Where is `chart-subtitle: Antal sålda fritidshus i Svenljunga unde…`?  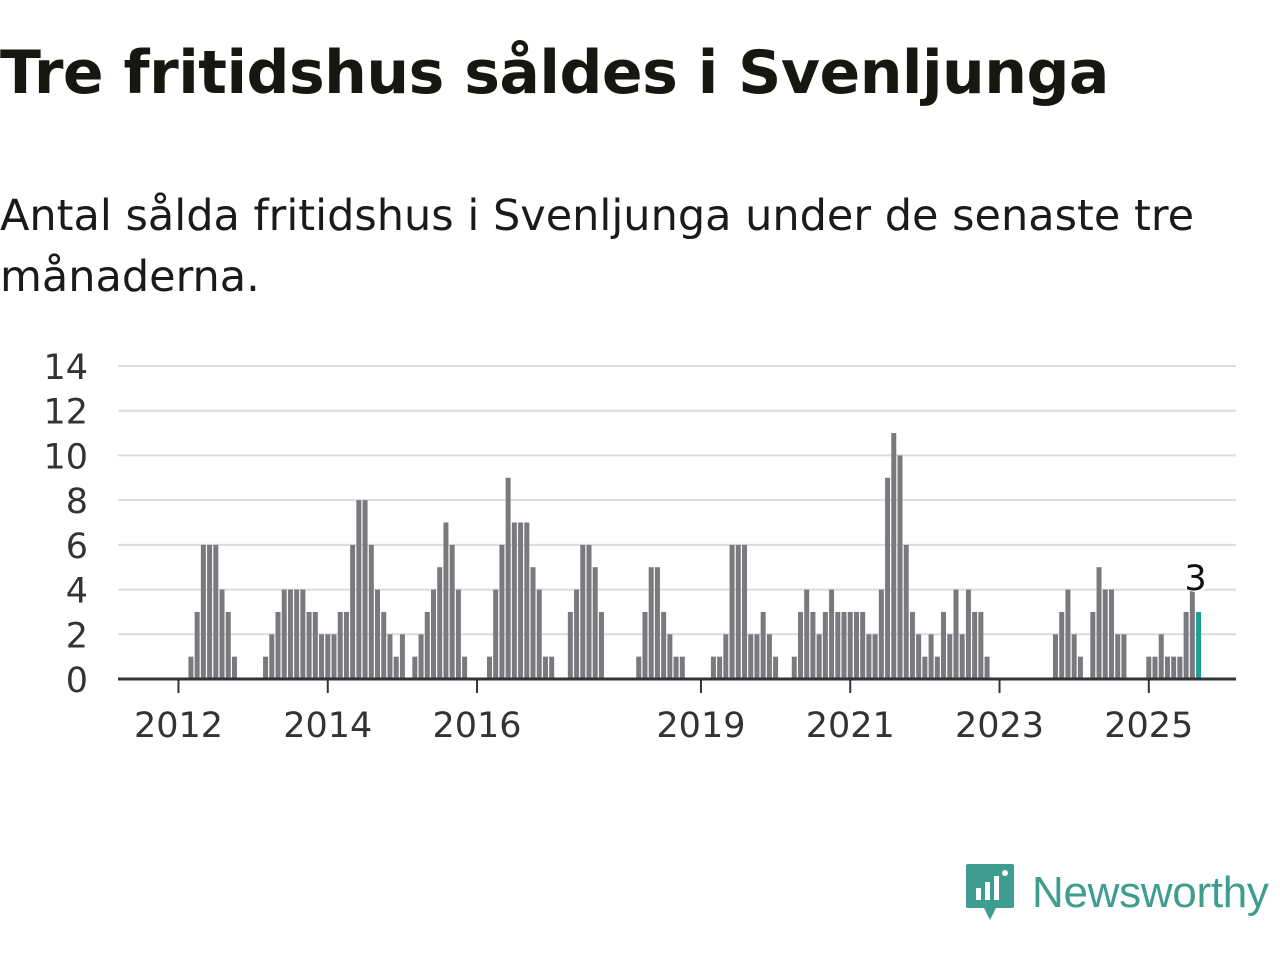 chart-subtitle: Antal sålda fritidshus i Svenljunga unde… is located at coordinates (597, 246).